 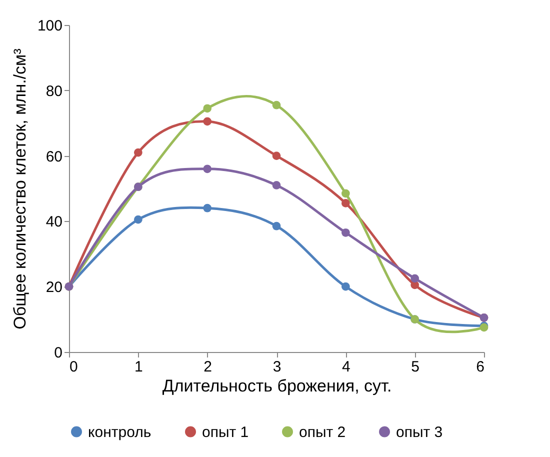 What do you see at coordinates (49, 26) in the screenshot?
I see `y-tick-label: 100` at bounding box center [49, 26].